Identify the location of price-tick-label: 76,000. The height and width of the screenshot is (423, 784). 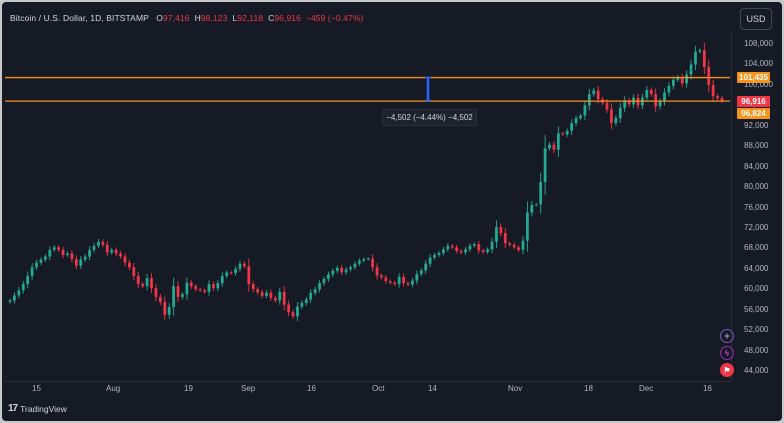
(756, 207).